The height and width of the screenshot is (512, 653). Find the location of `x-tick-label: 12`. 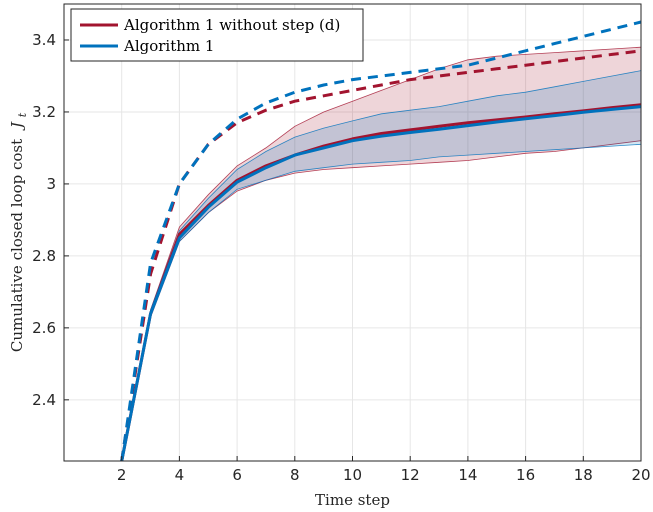

x-tick-label: 12 is located at coordinates (410, 475).